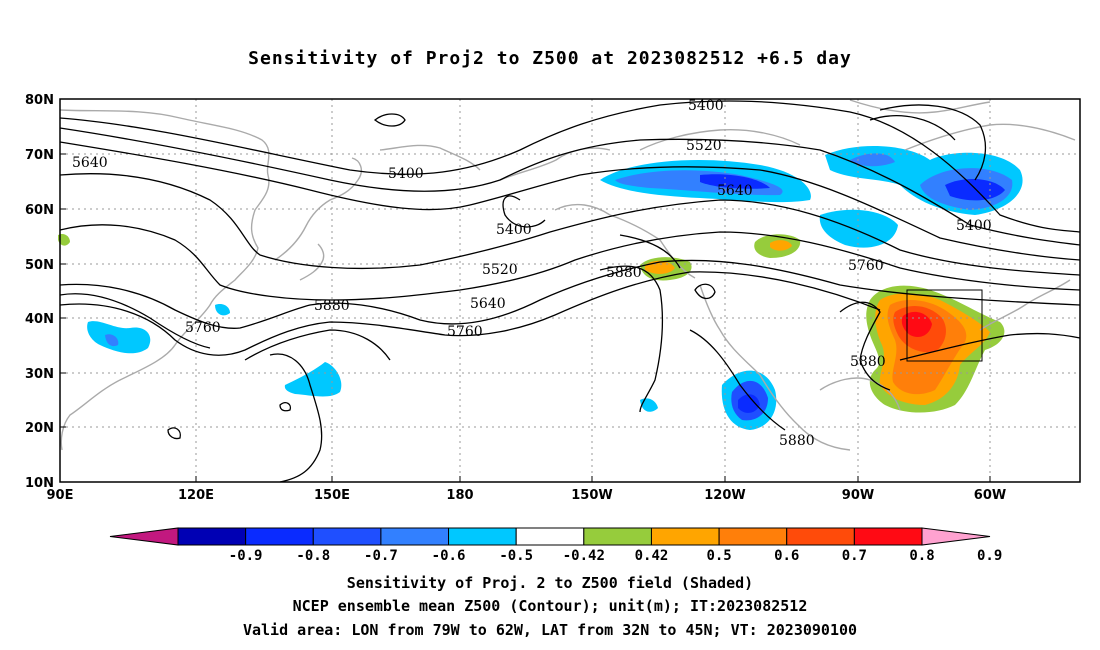 Image resolution: width=1100 pixels, height=650 pixels. I want to click on lon-label: 120E, so click(196, 495).